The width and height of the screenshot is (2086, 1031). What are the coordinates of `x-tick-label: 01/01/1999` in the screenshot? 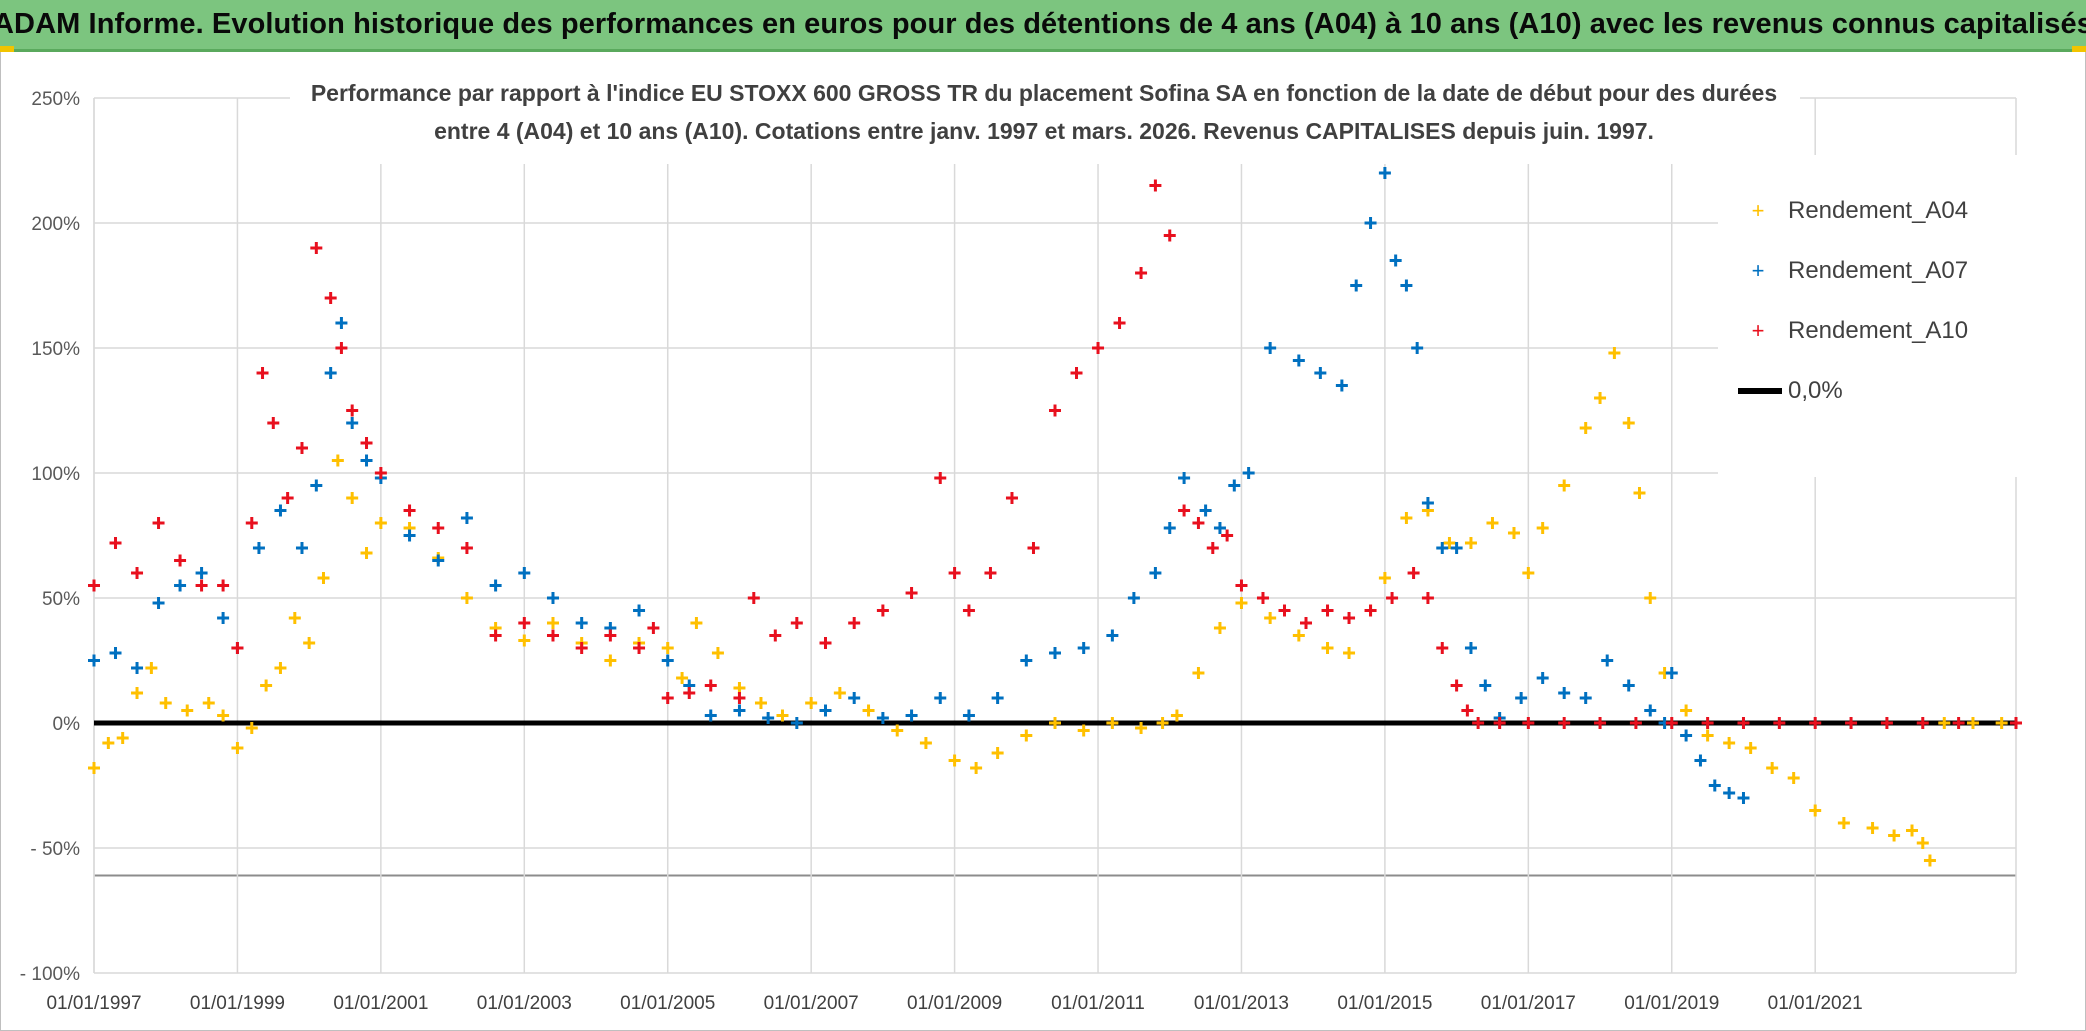 It's located at (237, 1003).